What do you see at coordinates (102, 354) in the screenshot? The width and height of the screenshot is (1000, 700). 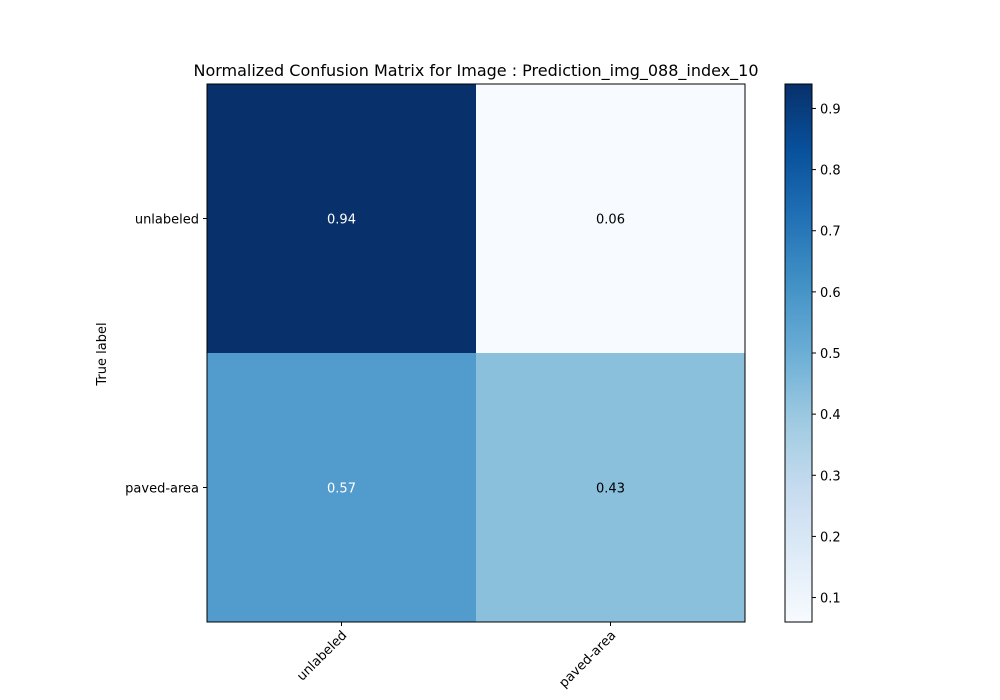 I see `y-axis-label: True label` at bounding box center [102, 354].